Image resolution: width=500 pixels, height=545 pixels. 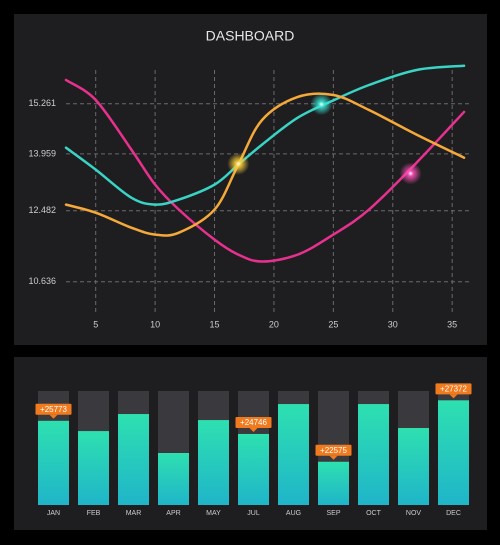 What do you see at coordinates (452, 324) in the screenshot?
I see `x-tick-label: 35` at bounding box center [452, 324].